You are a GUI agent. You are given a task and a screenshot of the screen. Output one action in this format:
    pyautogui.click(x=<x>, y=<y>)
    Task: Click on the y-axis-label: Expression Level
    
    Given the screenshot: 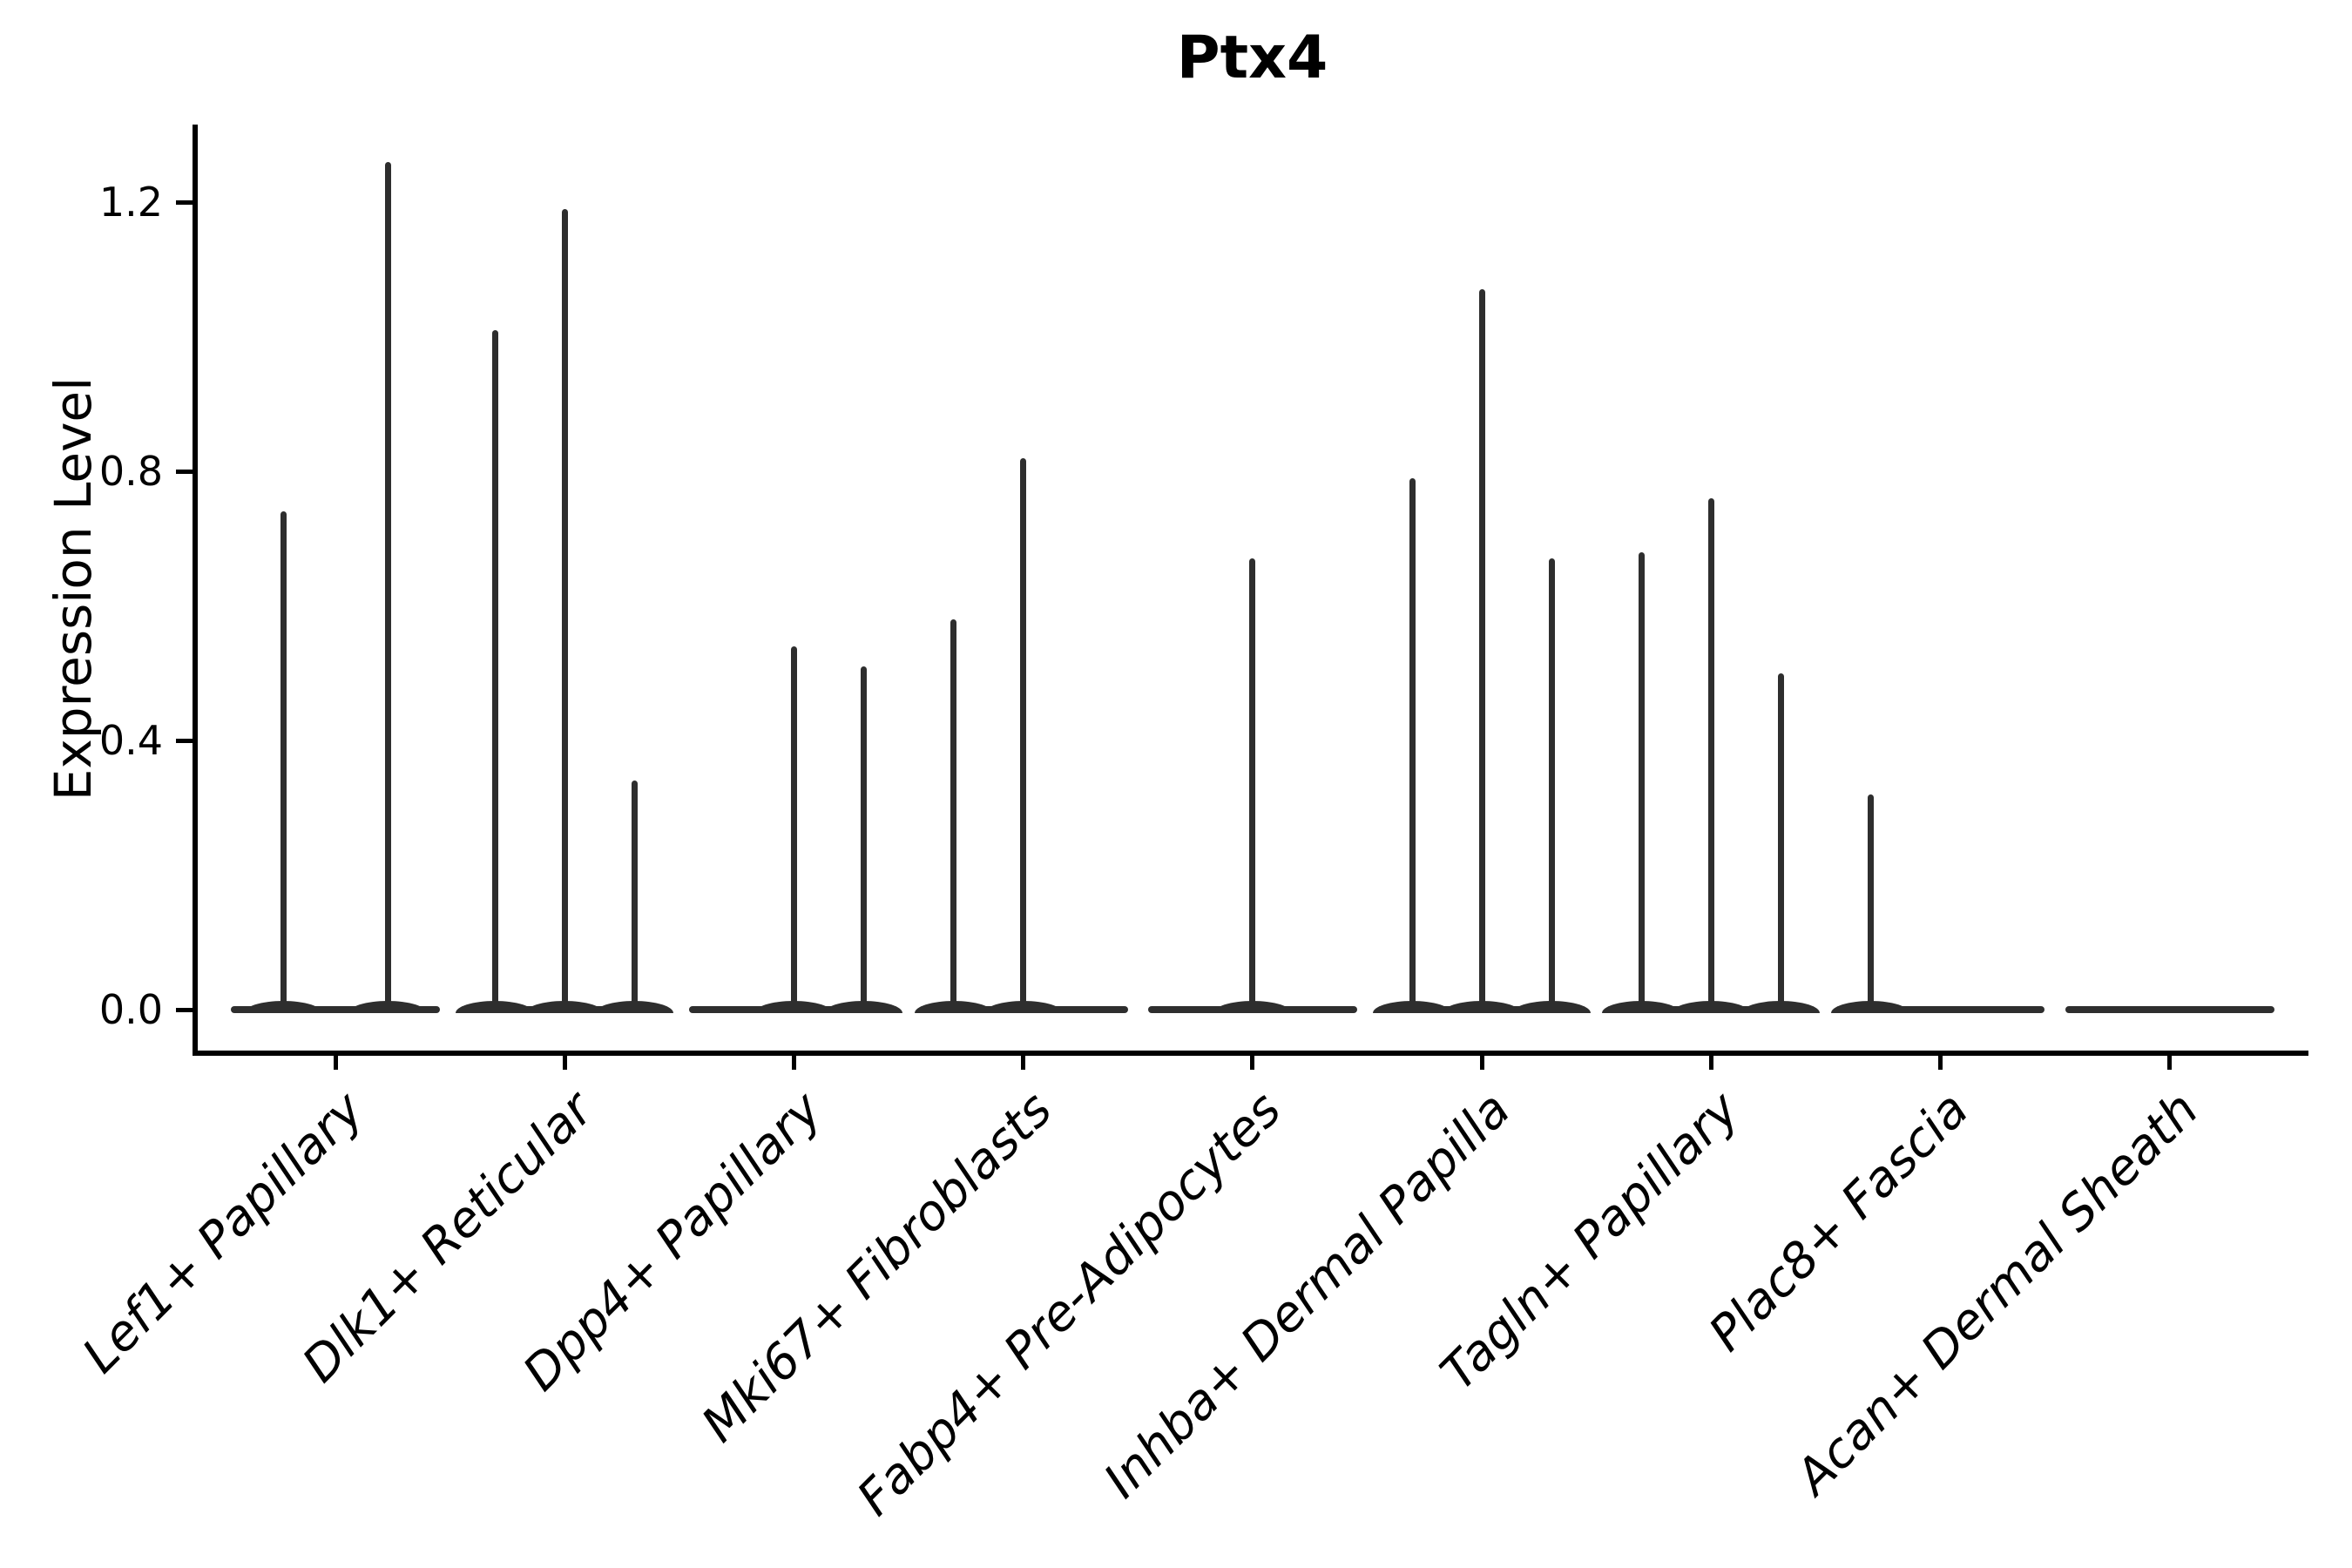 What is the action you would take?
    pyautogui.click(x=74, y=588)
    